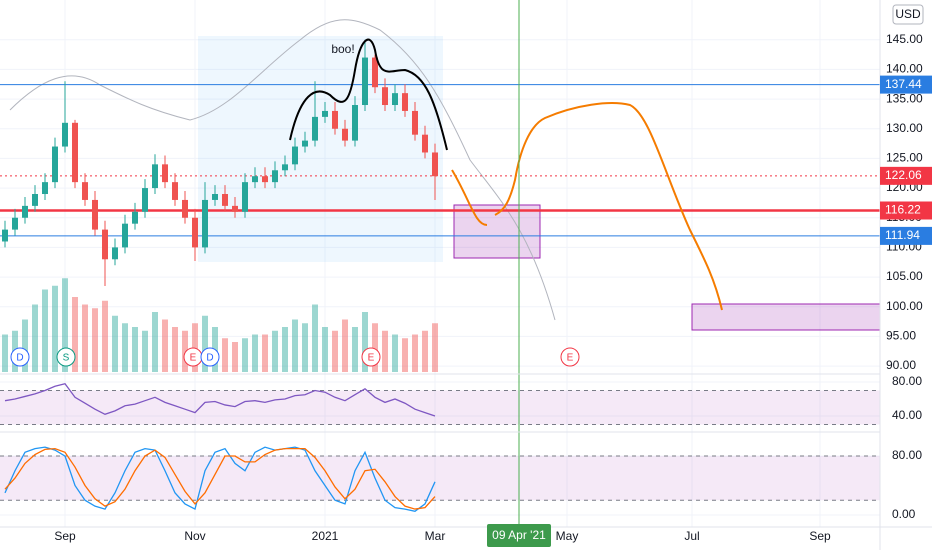 The height and width of the screenshot is (550, 932). I want to click on x-tick-label: Jul, so click(691, 536).